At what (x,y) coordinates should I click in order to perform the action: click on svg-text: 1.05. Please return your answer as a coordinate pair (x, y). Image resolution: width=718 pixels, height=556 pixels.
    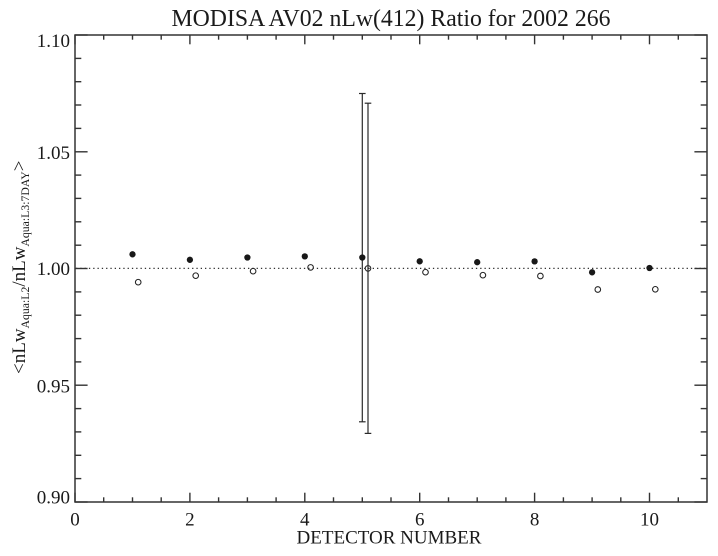
    Looking at the image, I should click on (53, 153).